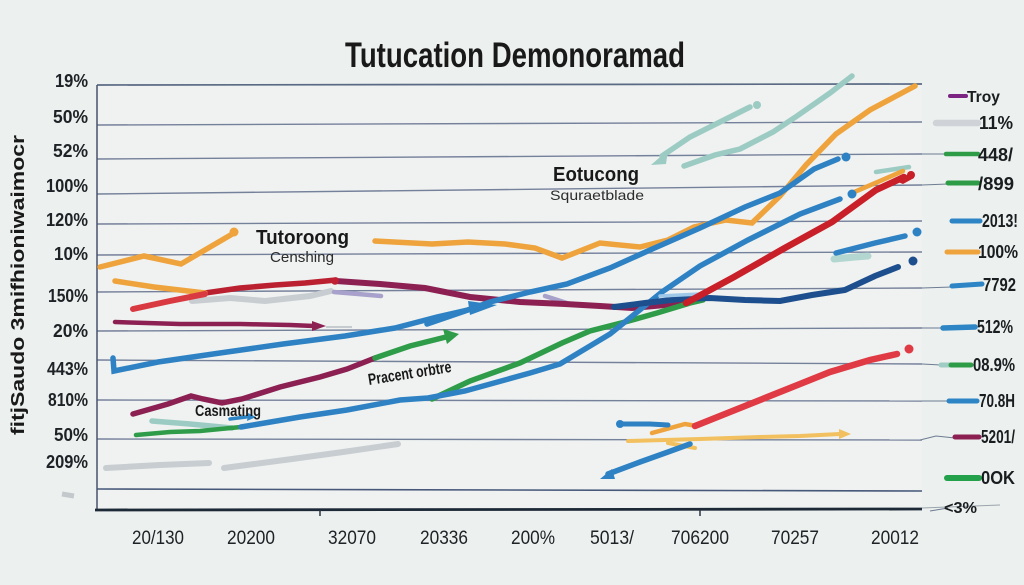 This screenshot has height=585, width=1024. Describe the element at coordinates (999, 285) in the screenshot. I see `svg-text: 7792` at that location.